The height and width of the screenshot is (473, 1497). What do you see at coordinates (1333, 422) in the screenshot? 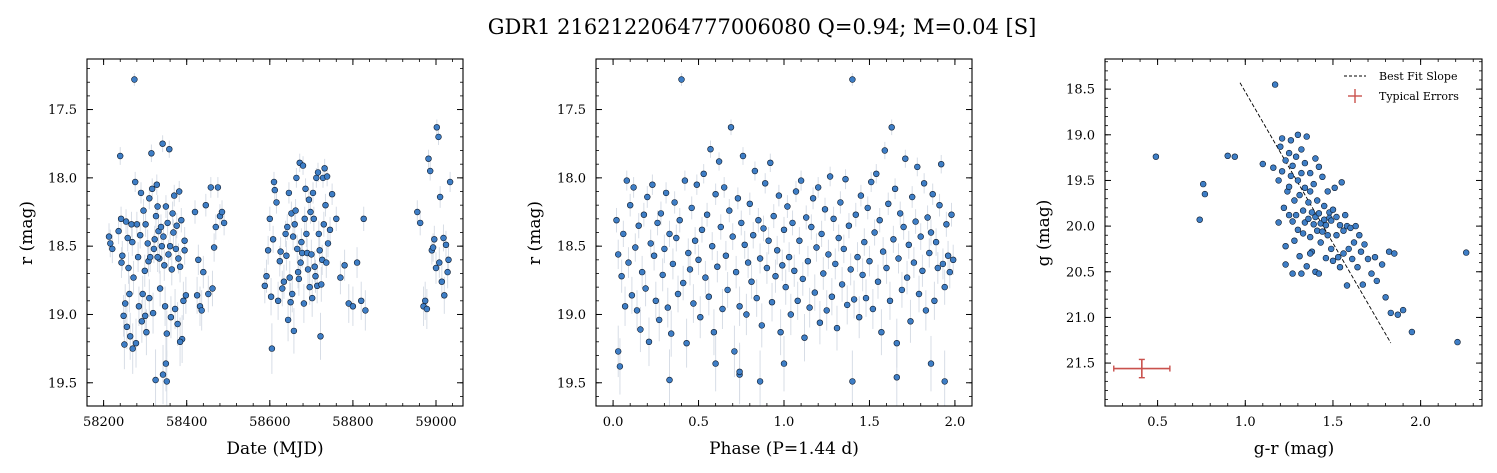
I see `x-tick-label: 1.5` at bounding box center [1333, 422].